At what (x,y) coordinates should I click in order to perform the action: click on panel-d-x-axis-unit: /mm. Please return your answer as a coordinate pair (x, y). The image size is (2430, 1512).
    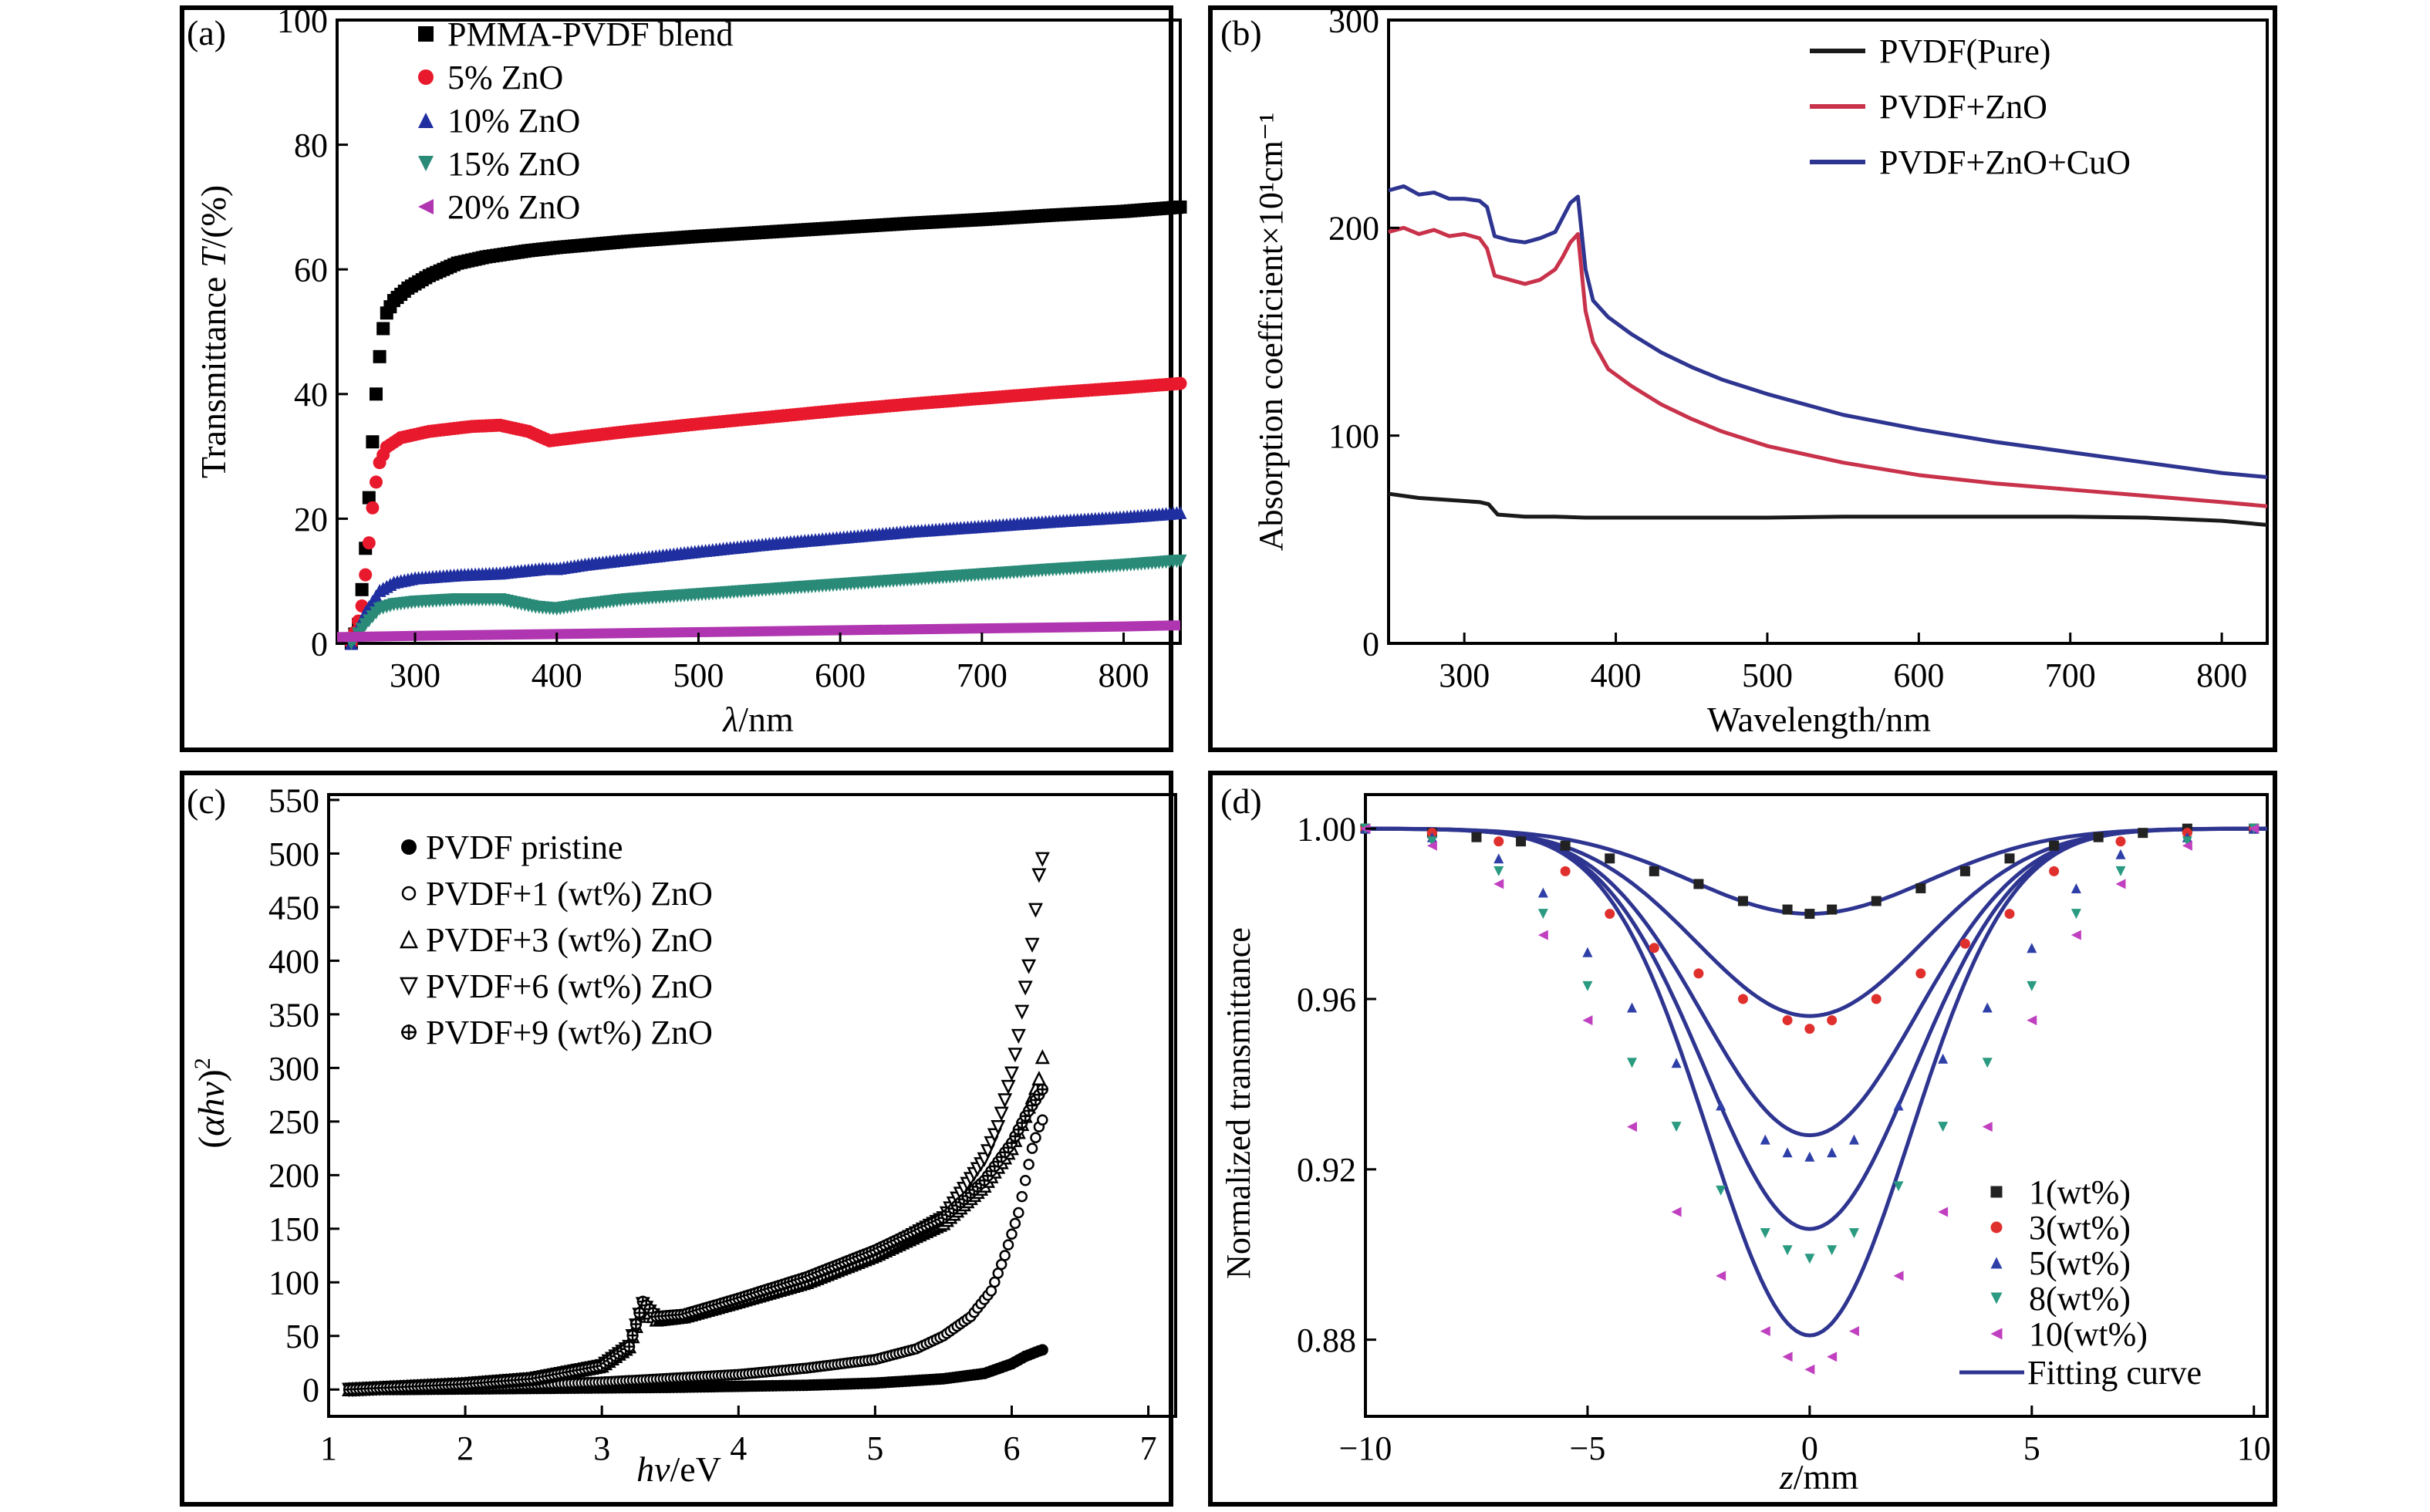
    Looking at the image, I should click on (1826, 1477).